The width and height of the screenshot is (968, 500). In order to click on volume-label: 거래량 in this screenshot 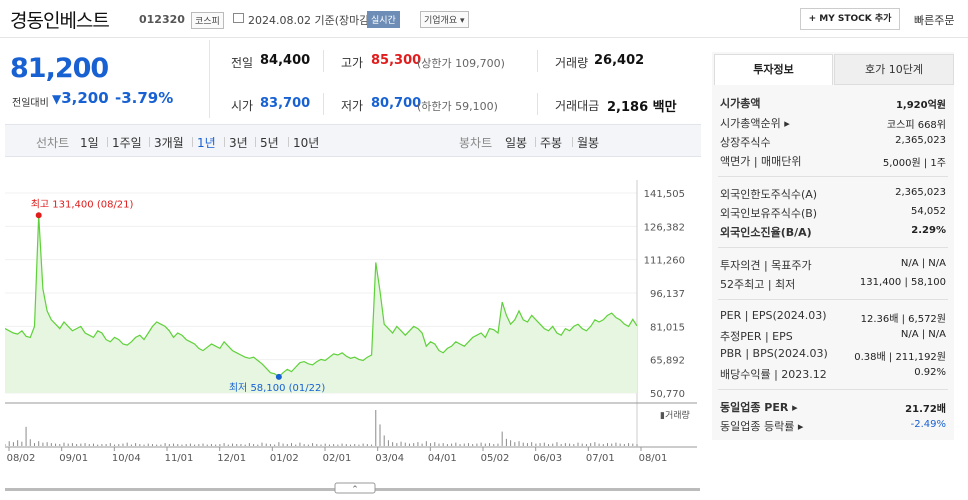, I will do `click(572, 63)`.